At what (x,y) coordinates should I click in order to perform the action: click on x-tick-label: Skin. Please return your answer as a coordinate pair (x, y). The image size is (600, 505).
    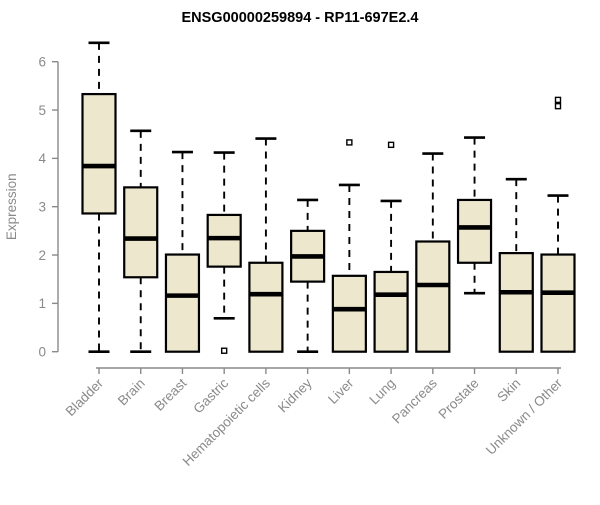
    Looking at the image, I should click on (508, 390).